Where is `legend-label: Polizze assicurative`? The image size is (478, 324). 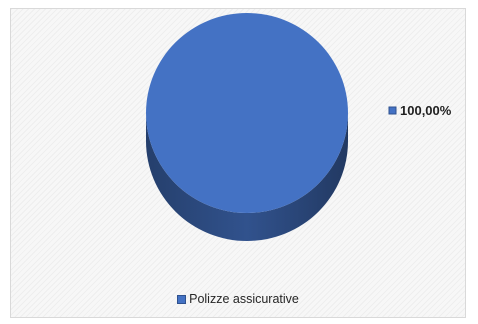
legend-label: Polizze assicurative is located at coordinates (244, 299).